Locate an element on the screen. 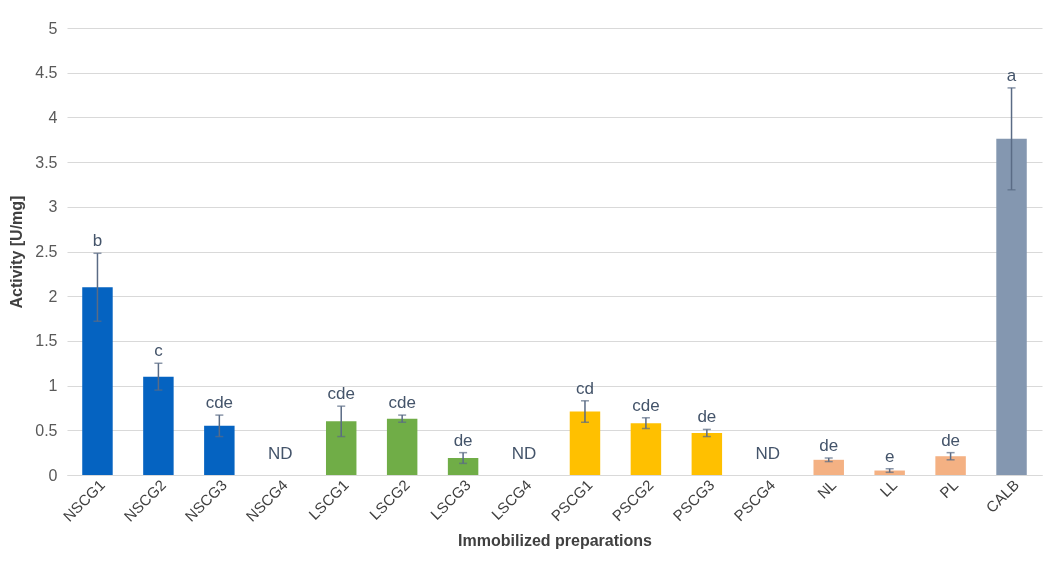  annotation: c is located at coordinates (159, 351).